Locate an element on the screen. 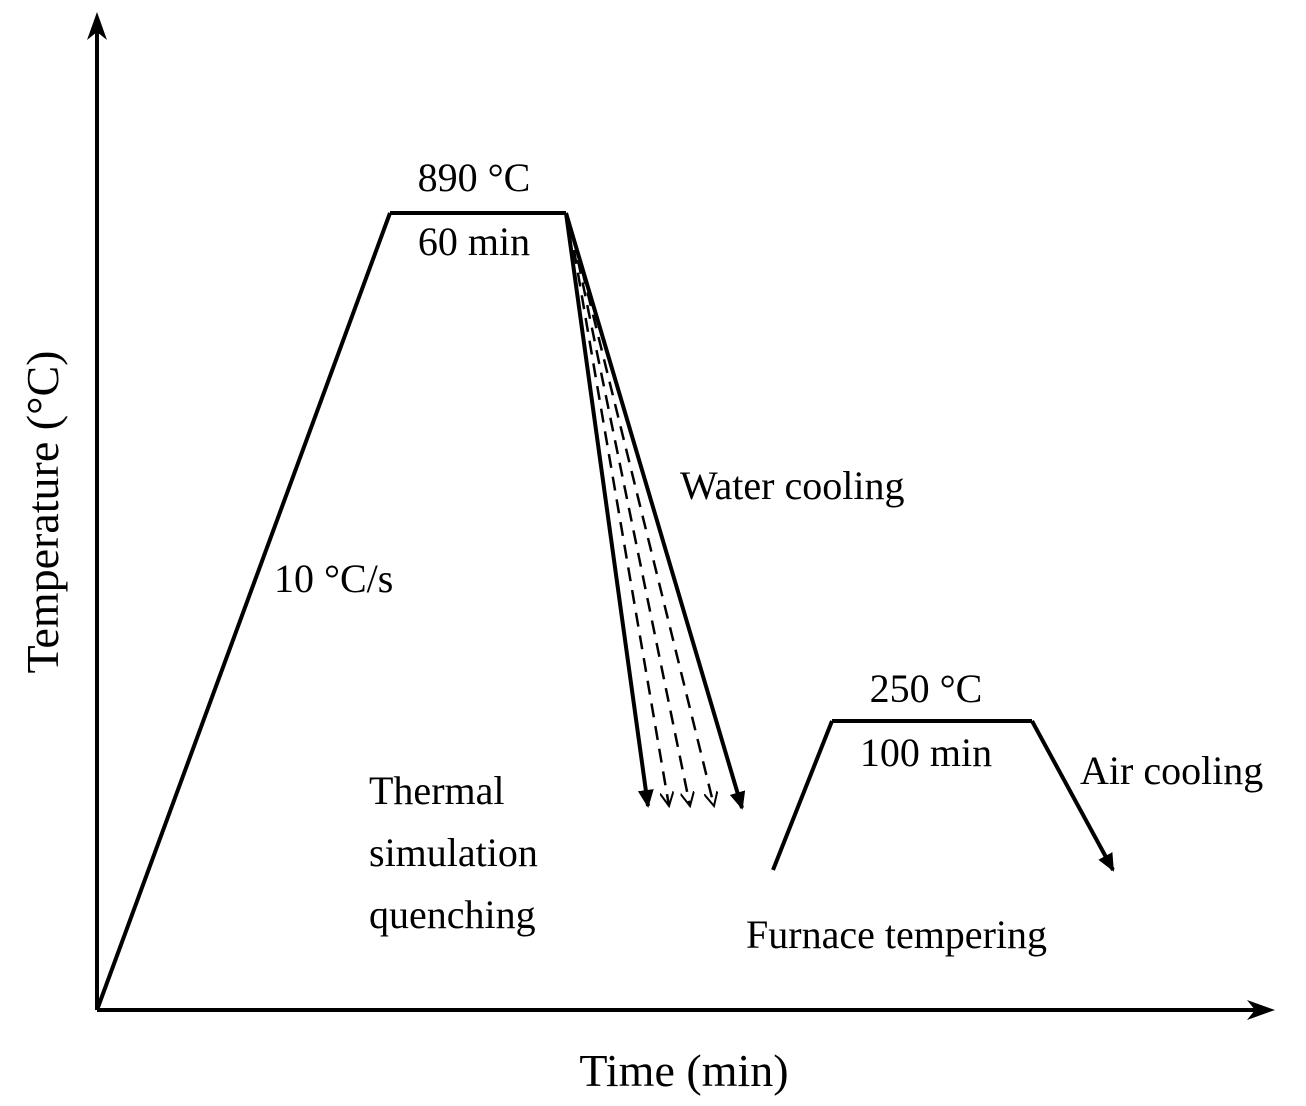 This screenshot has height=1106, width=1306. y-axis-arrow-icon is located at coordinates (97, 26).